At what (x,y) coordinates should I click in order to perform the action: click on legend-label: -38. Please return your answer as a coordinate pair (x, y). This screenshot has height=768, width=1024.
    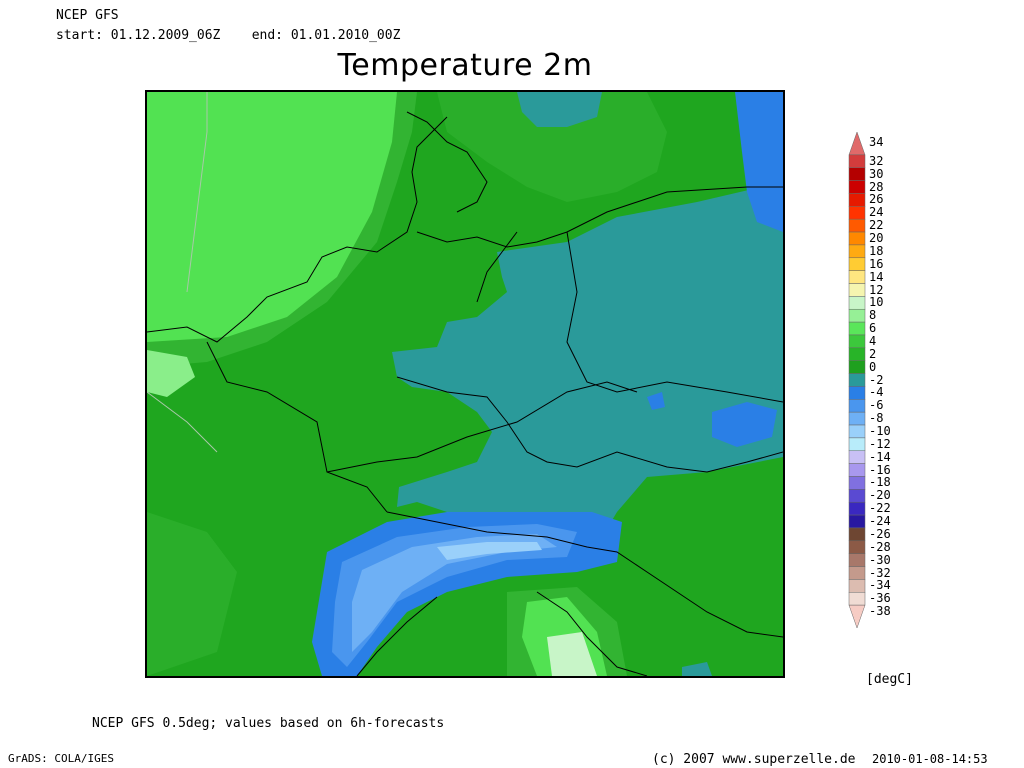
    Looking at the image, I should click on (880, 611).